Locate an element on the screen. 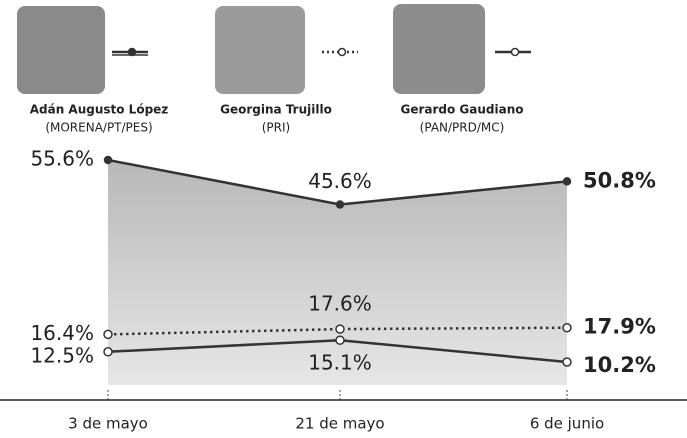  legend-party: (MORENA/PT/PES) is located at coordinates (98, 128).